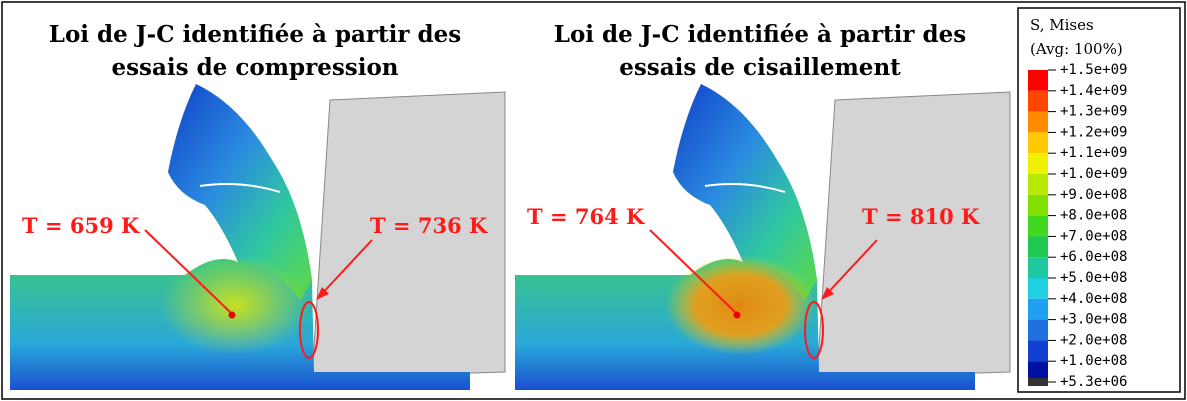 This screenshot has width=1187, height=401. I want to click on legend-label: +4.0e+08, so click(1093, 299).